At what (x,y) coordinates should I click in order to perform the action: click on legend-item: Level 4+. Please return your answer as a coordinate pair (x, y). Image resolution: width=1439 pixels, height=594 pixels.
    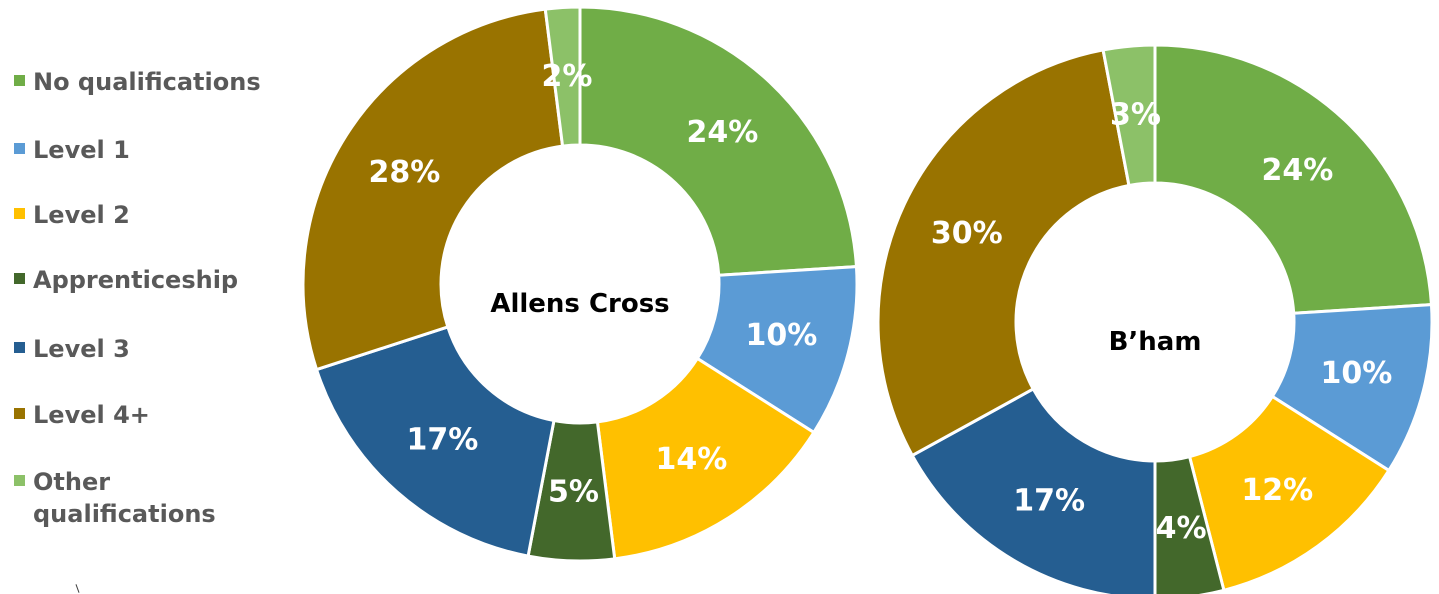
    Looking at the image, I should click on (146, 415).